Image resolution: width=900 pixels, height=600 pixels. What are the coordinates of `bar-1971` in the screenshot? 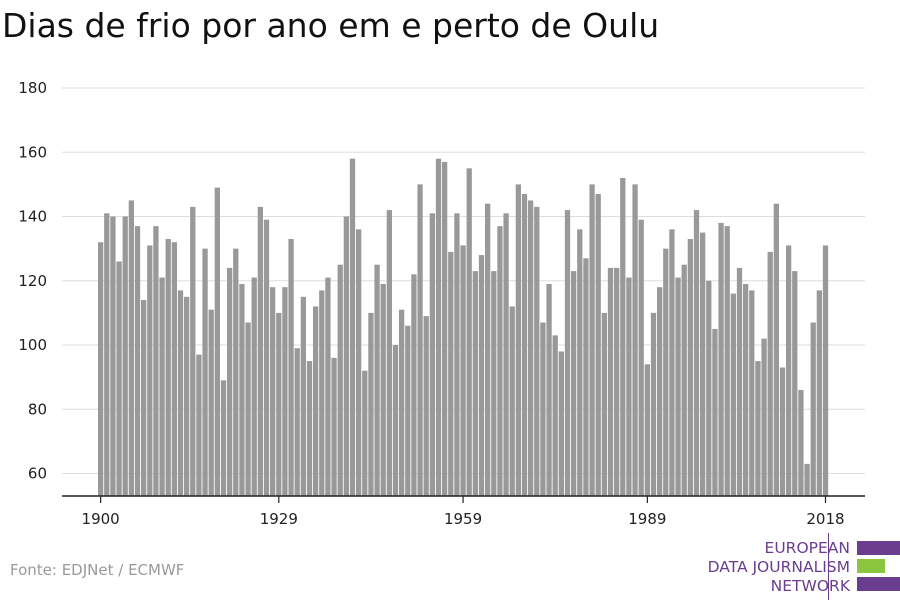 It's located at (537, 351).